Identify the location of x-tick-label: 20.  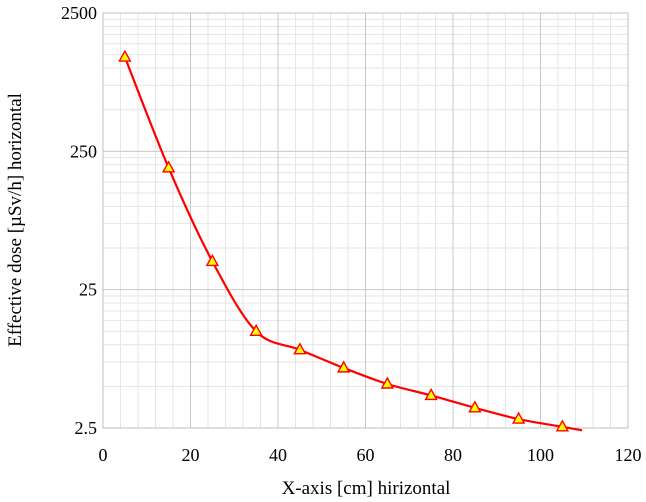
(191, 455).